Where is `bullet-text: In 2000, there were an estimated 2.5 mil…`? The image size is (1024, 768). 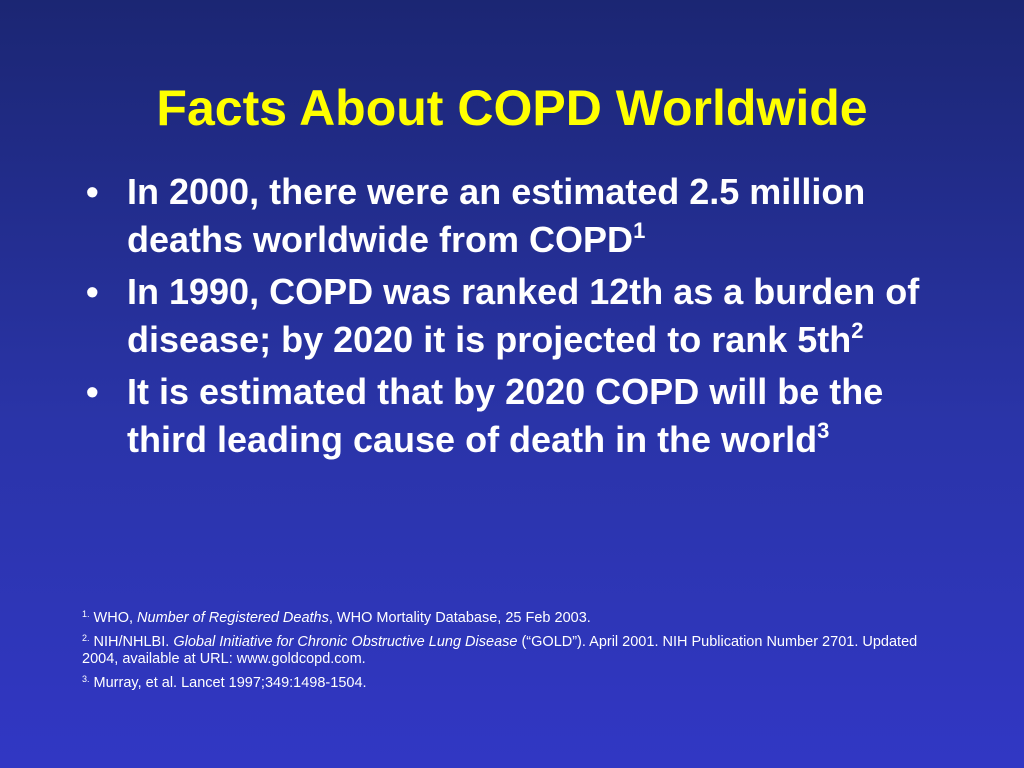 bullet-text: In 2000, there were an estimated 2.5 mil… is located at coordinates (496, 215).